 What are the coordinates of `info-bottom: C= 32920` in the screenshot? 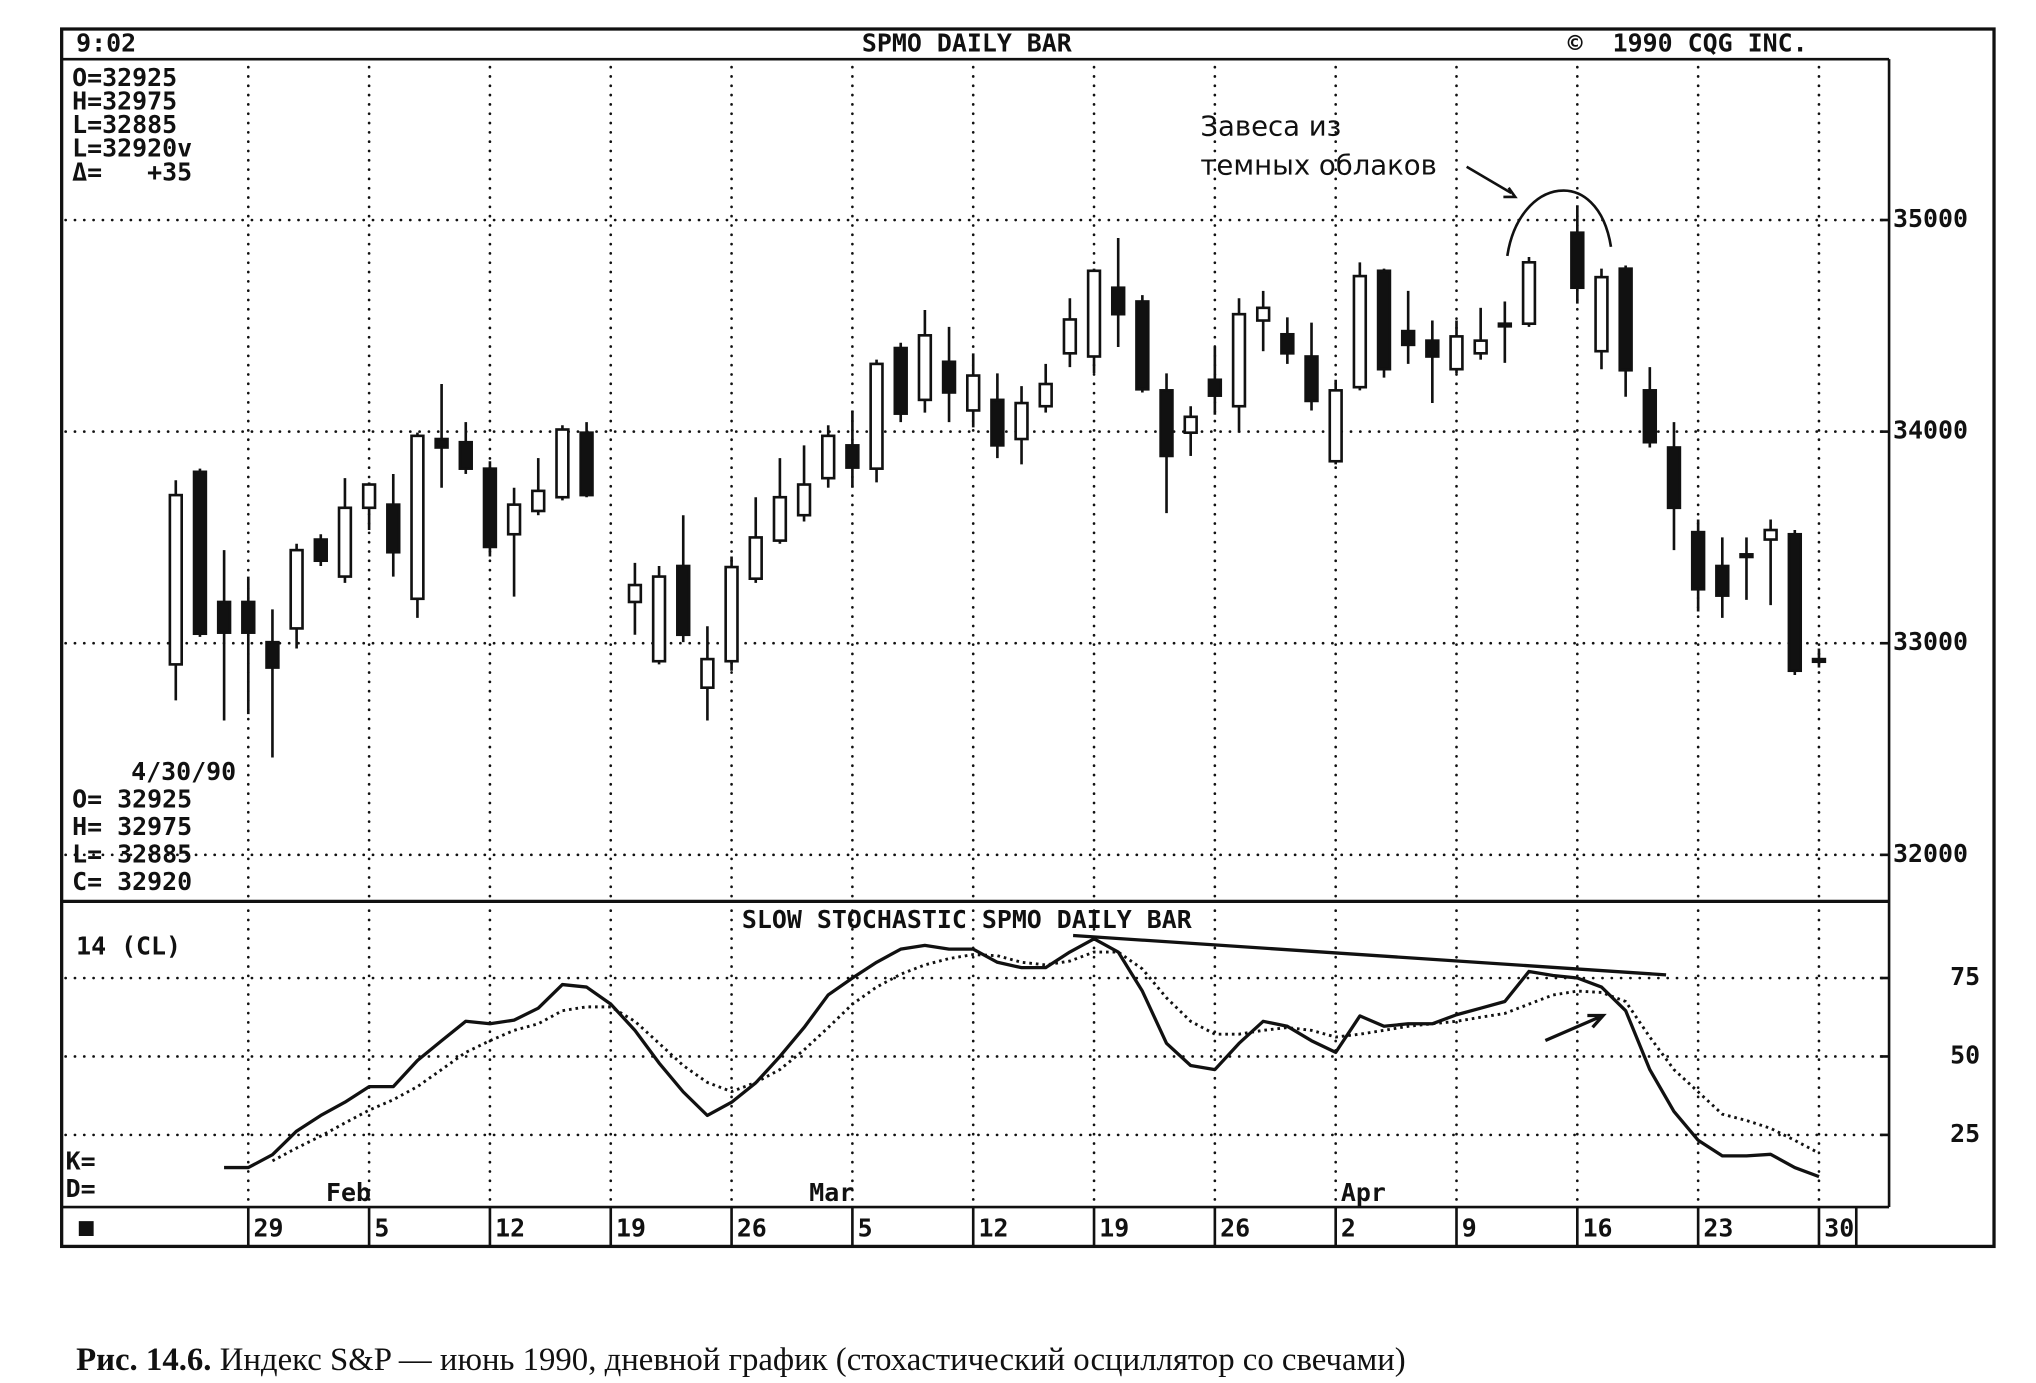 It's located at (132, 881).